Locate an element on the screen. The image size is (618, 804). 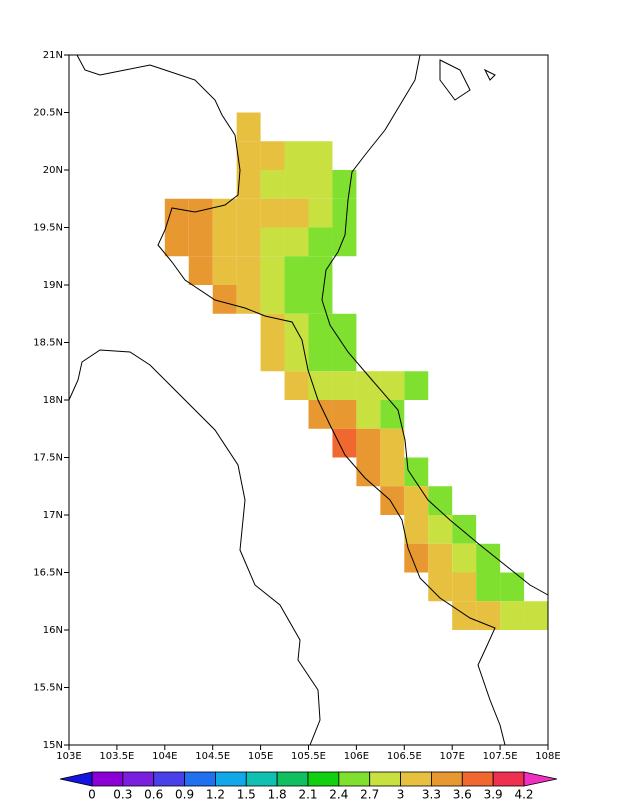
y-tick-label: 15N is located at coordinates (53, 745).